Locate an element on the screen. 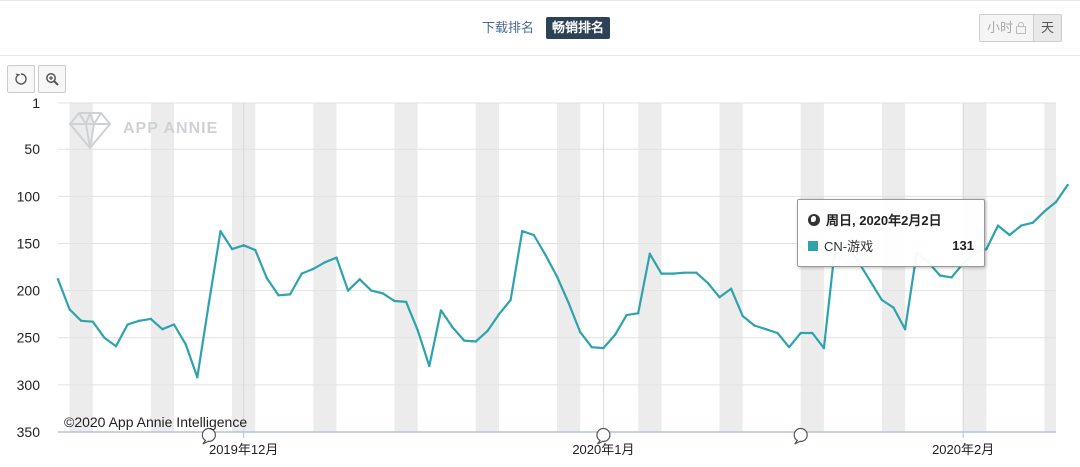 The image size is (1080, 467). zoom-icon is located at coordinates (52, 79).